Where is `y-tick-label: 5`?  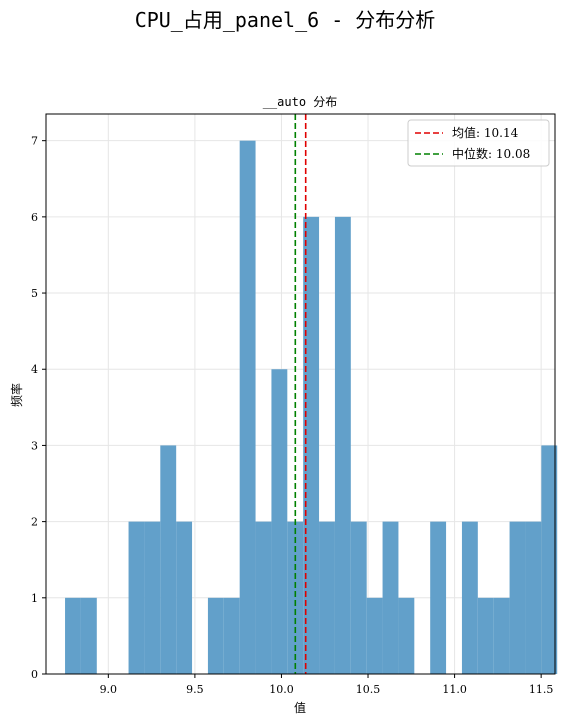 y-tick-label: 5 is located at coordinates (34, 293).